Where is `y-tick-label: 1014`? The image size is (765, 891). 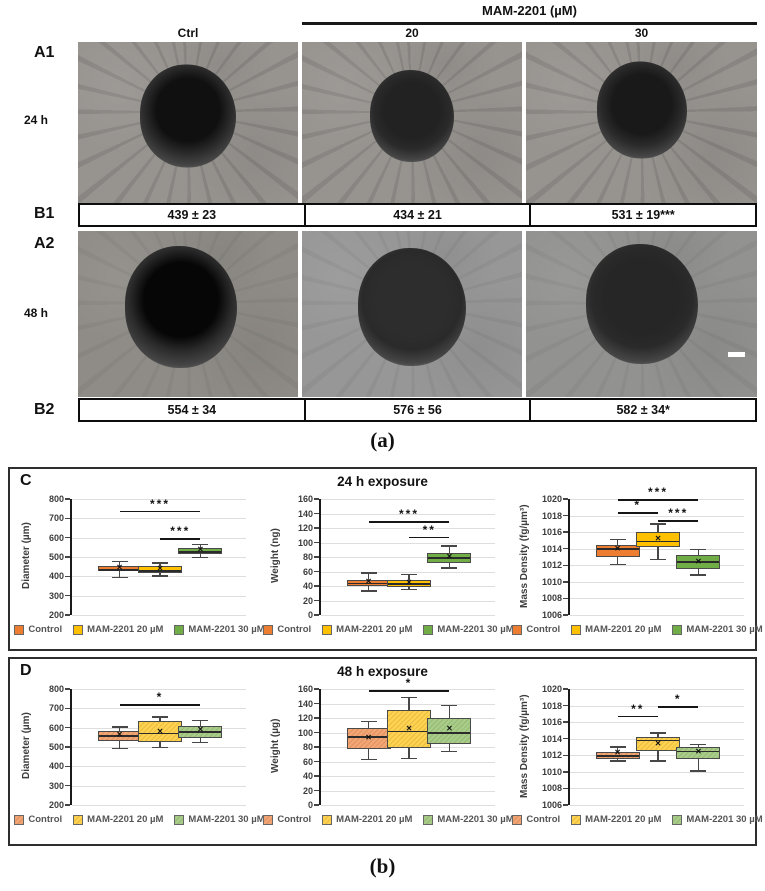 y-tick-label: 1014 is located at coordinates (551, 738).